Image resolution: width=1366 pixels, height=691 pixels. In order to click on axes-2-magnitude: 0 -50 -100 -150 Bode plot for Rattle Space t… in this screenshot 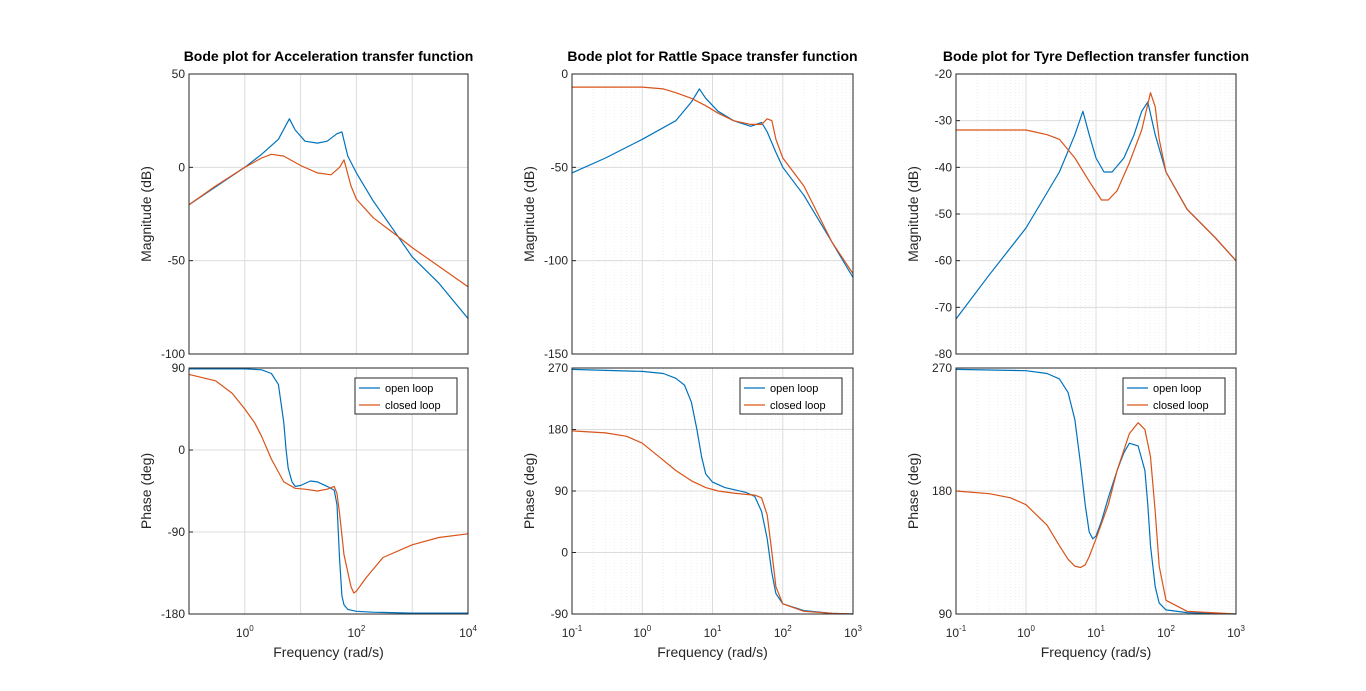, I will do `click(689, 204)`.